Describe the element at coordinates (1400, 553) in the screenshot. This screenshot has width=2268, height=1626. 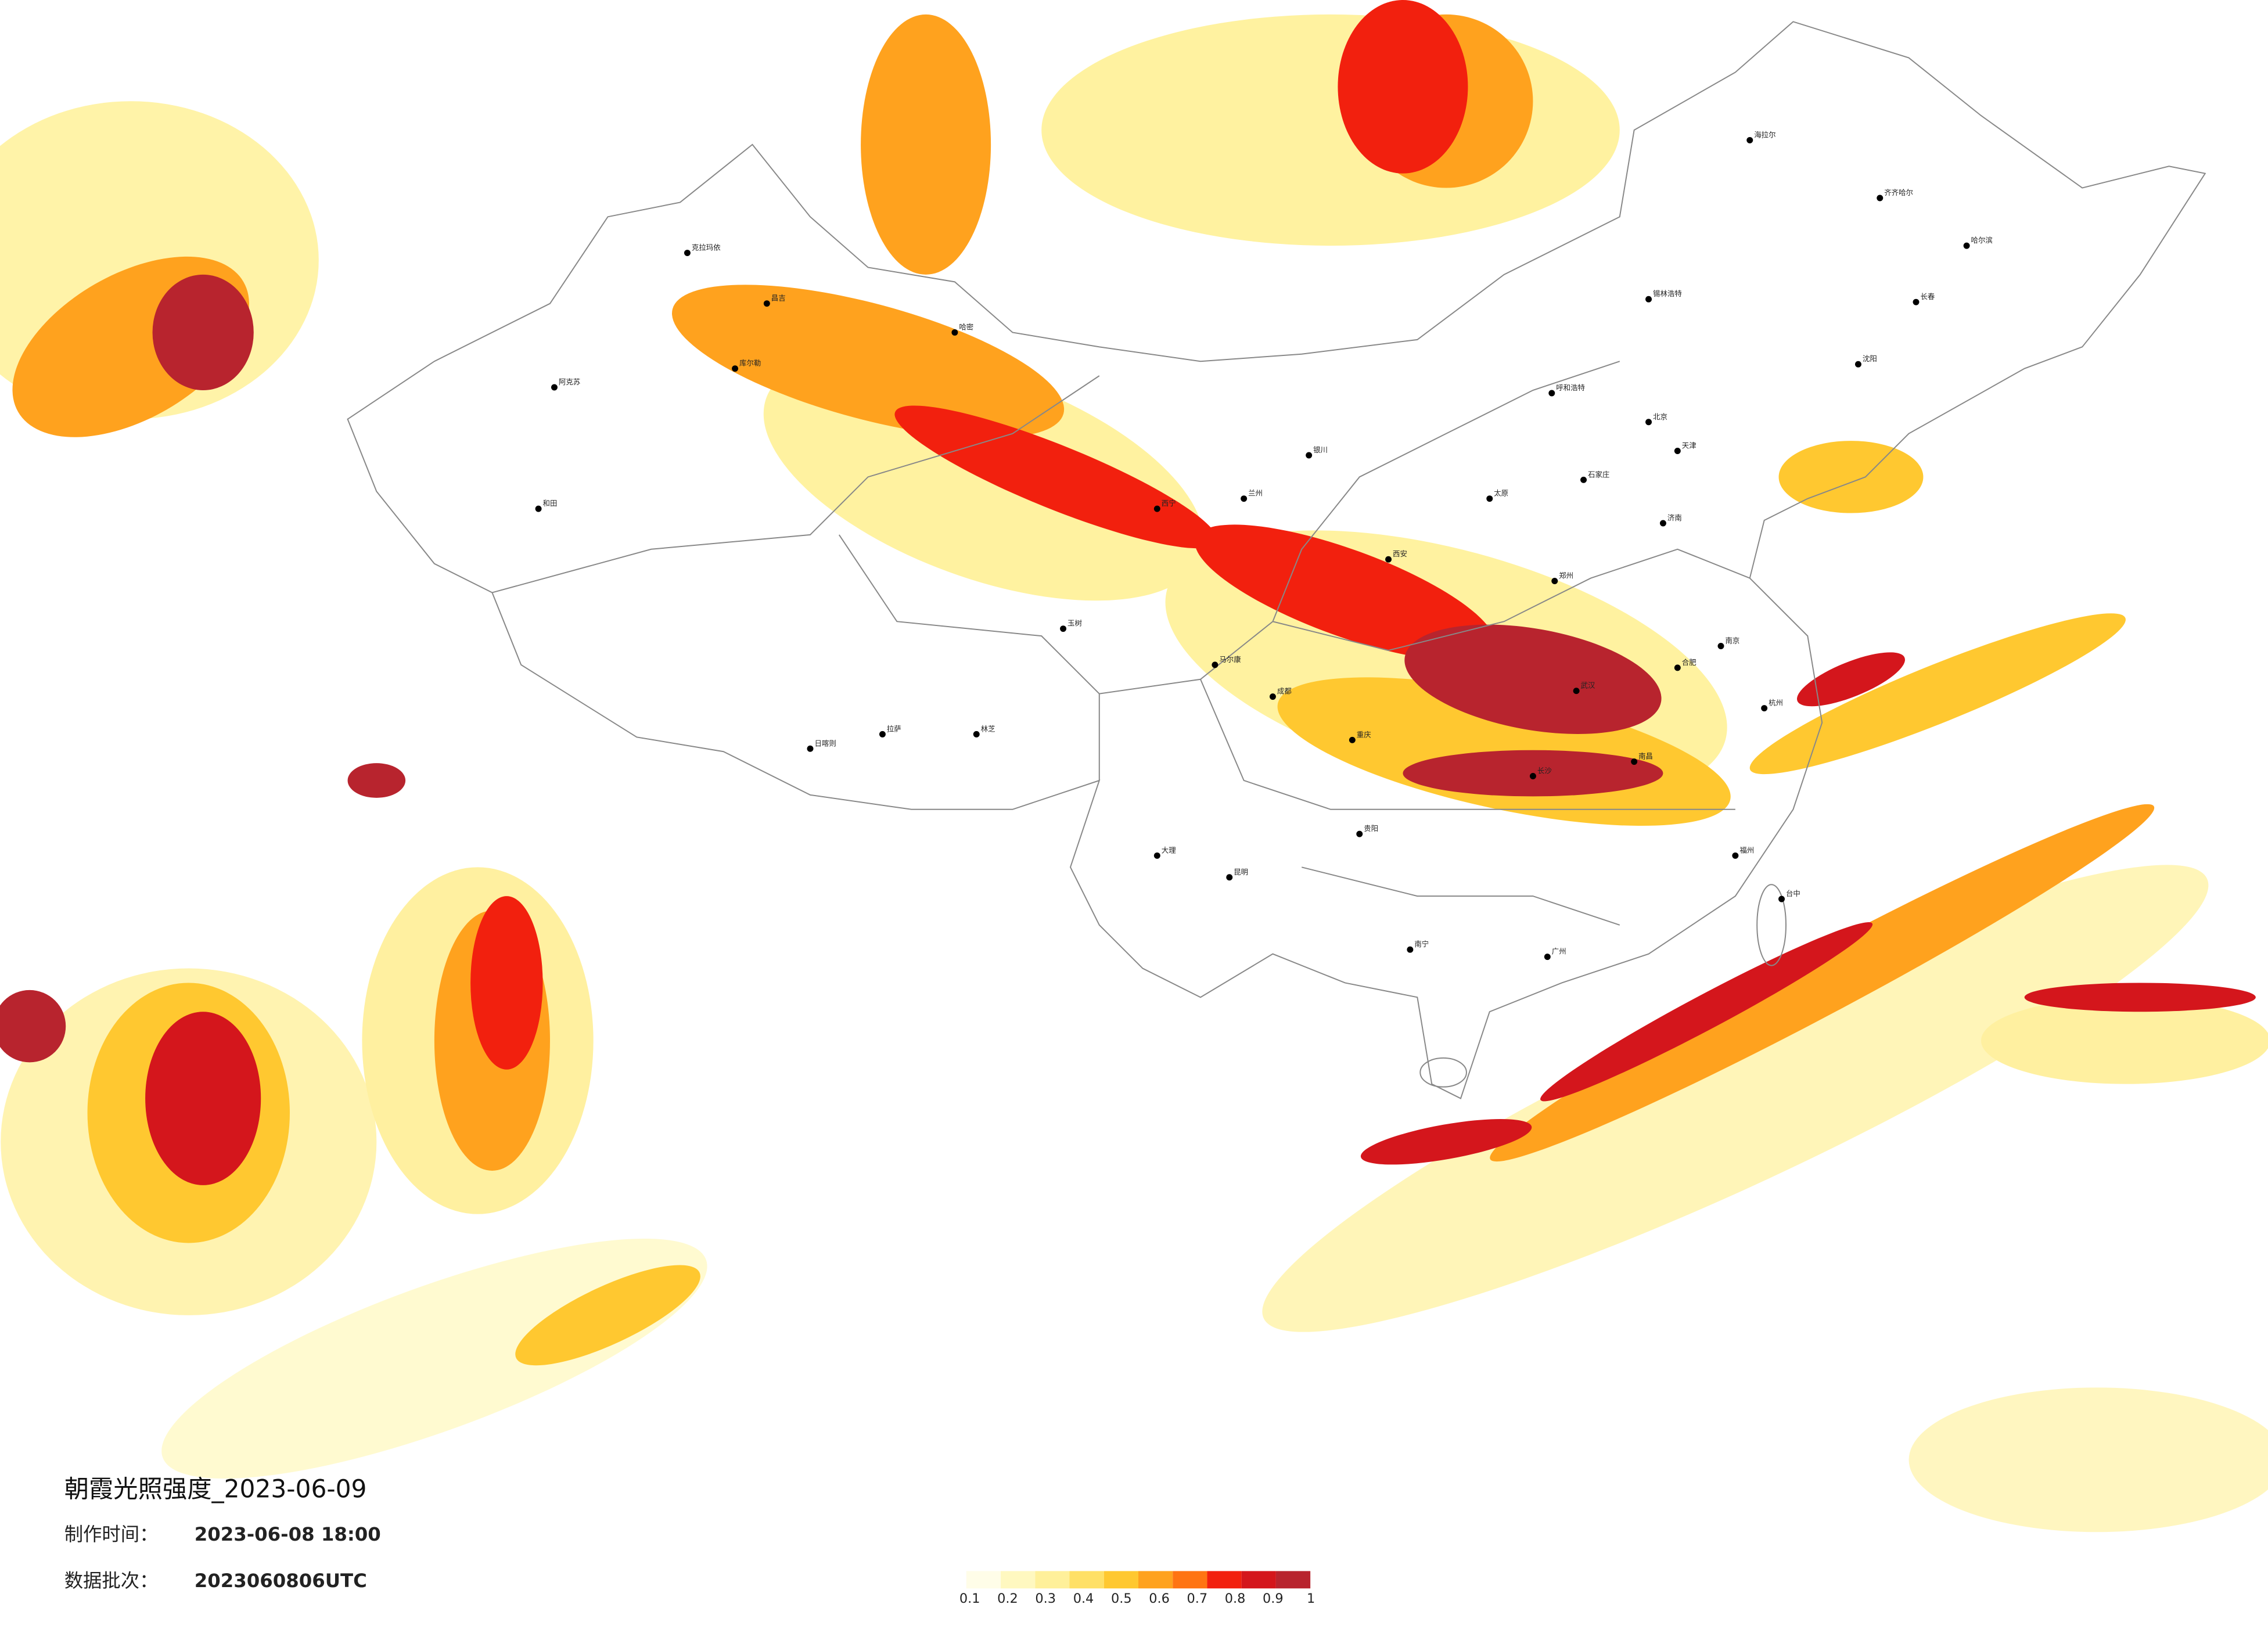
I see `city-label: 西安` at that location.